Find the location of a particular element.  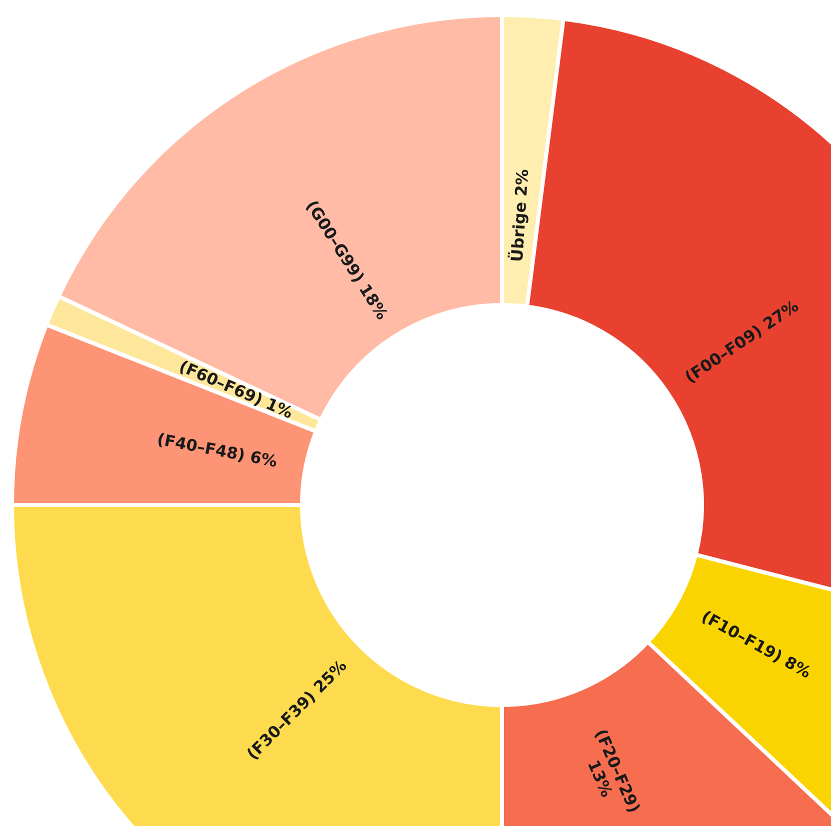

slice-label: Übrige 2% is located at coordinates (519, 215).